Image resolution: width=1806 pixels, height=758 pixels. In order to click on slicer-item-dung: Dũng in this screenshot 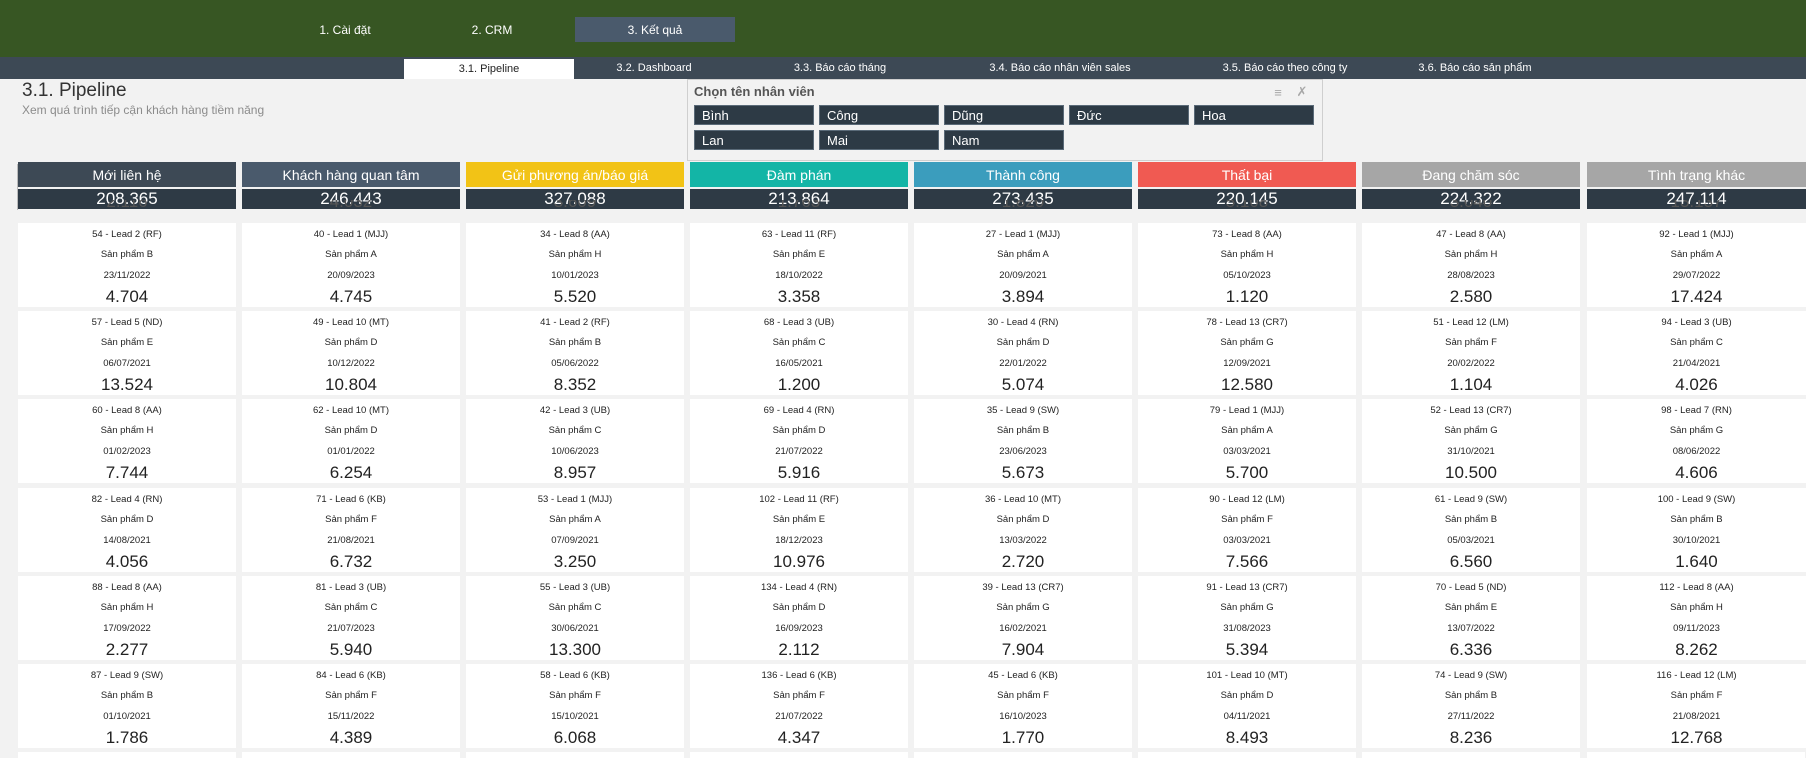, I will do `click(1004, 115)`.